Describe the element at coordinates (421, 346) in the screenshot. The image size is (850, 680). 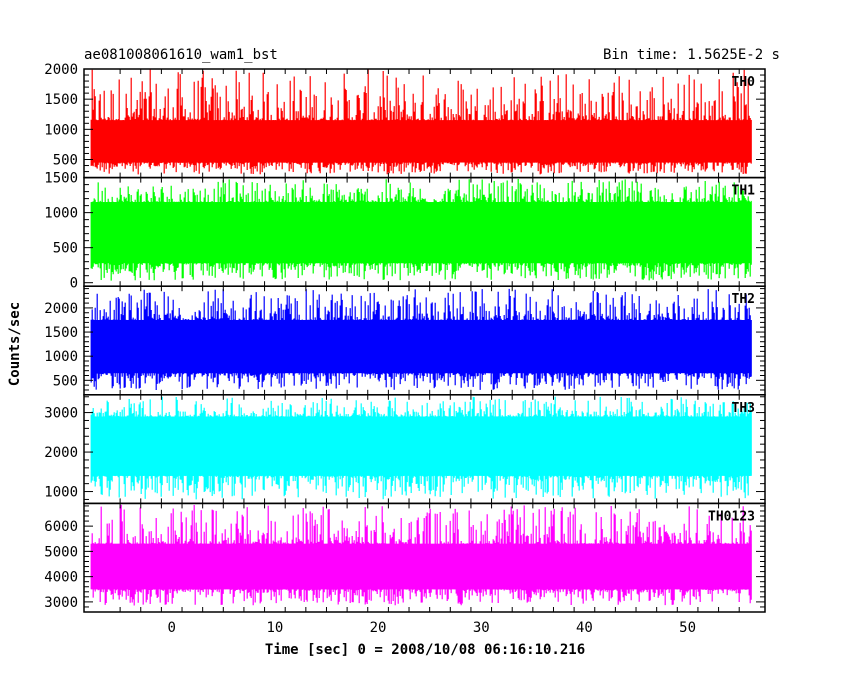
I see `series-core-th2` at that location.